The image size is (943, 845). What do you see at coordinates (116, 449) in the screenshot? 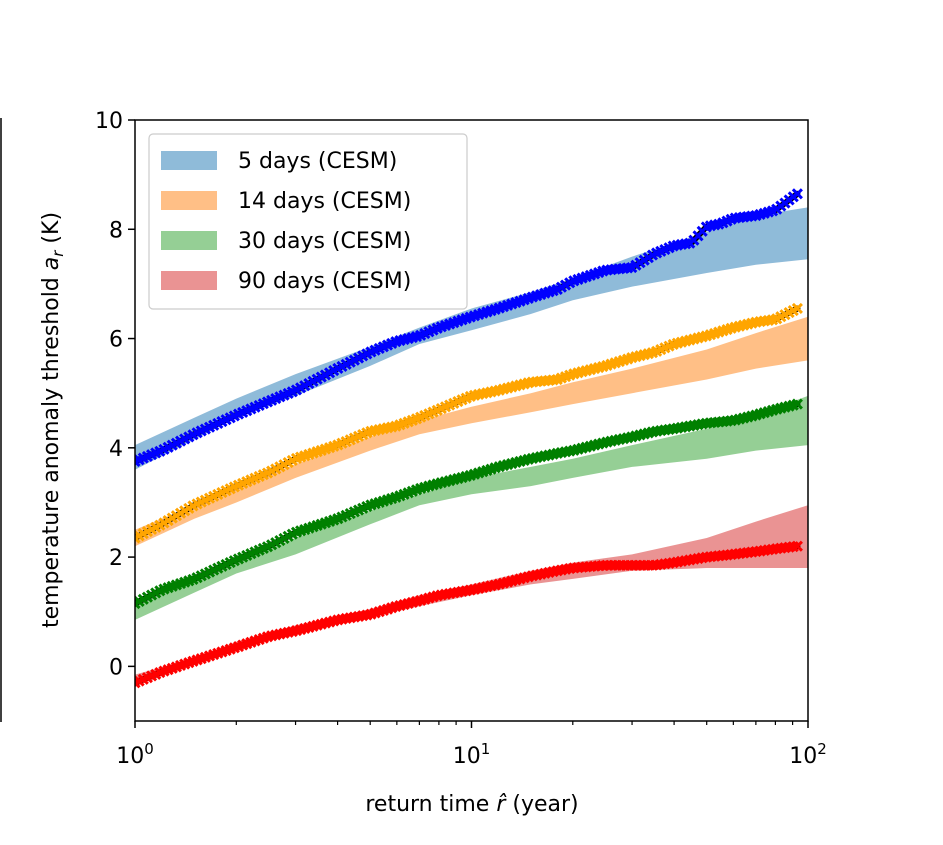
I see `y-tick-label: 4` at bounding box center [116, 449].